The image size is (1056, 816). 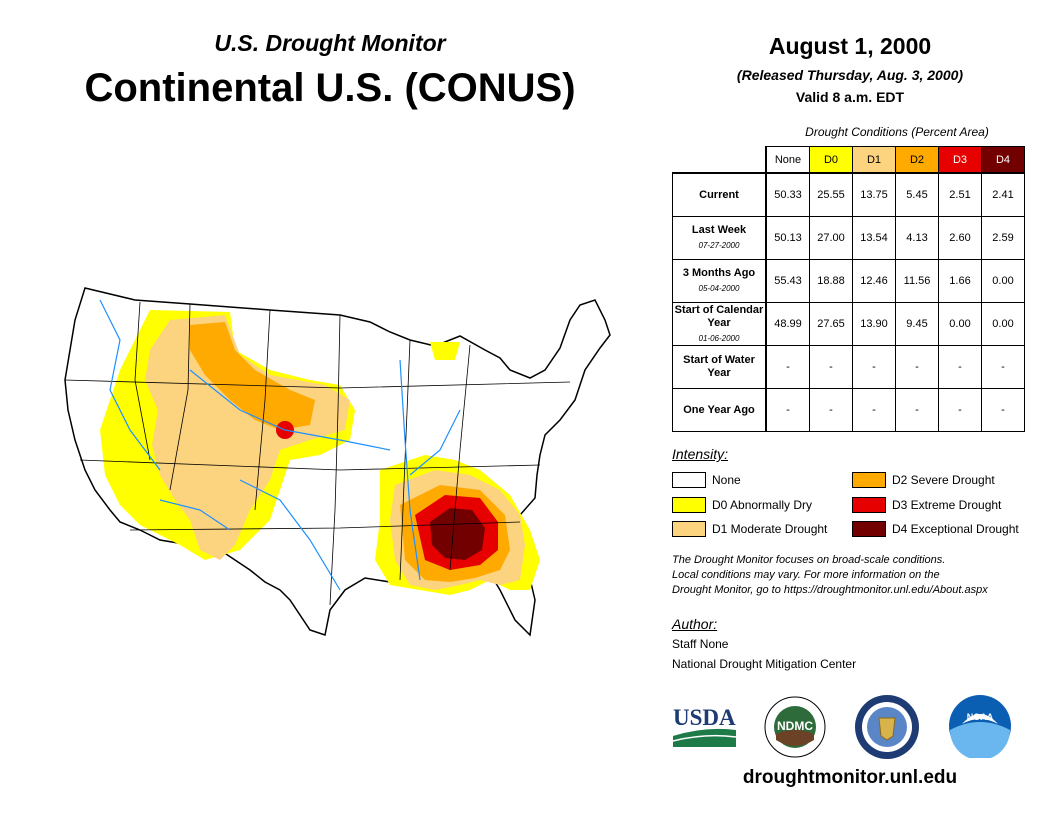 What do you see at coordinates (887, 727) in the screenshot?
I see `commerce-seal-logo` at bounding box center [887, 727].